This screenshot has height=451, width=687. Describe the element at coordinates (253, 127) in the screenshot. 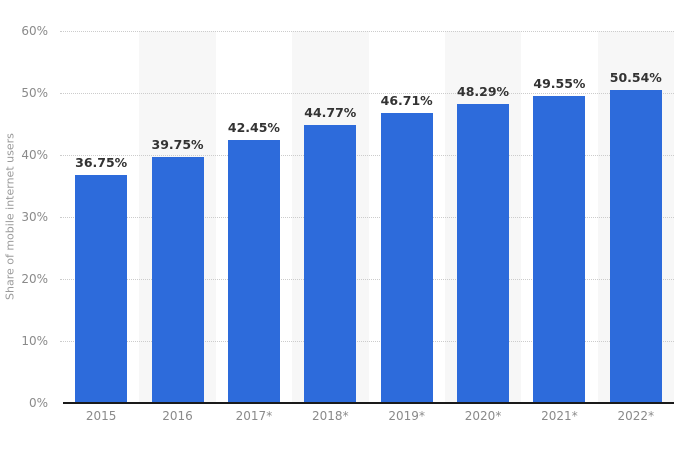

I see `value-label-2017*: 42.45%` at that location.